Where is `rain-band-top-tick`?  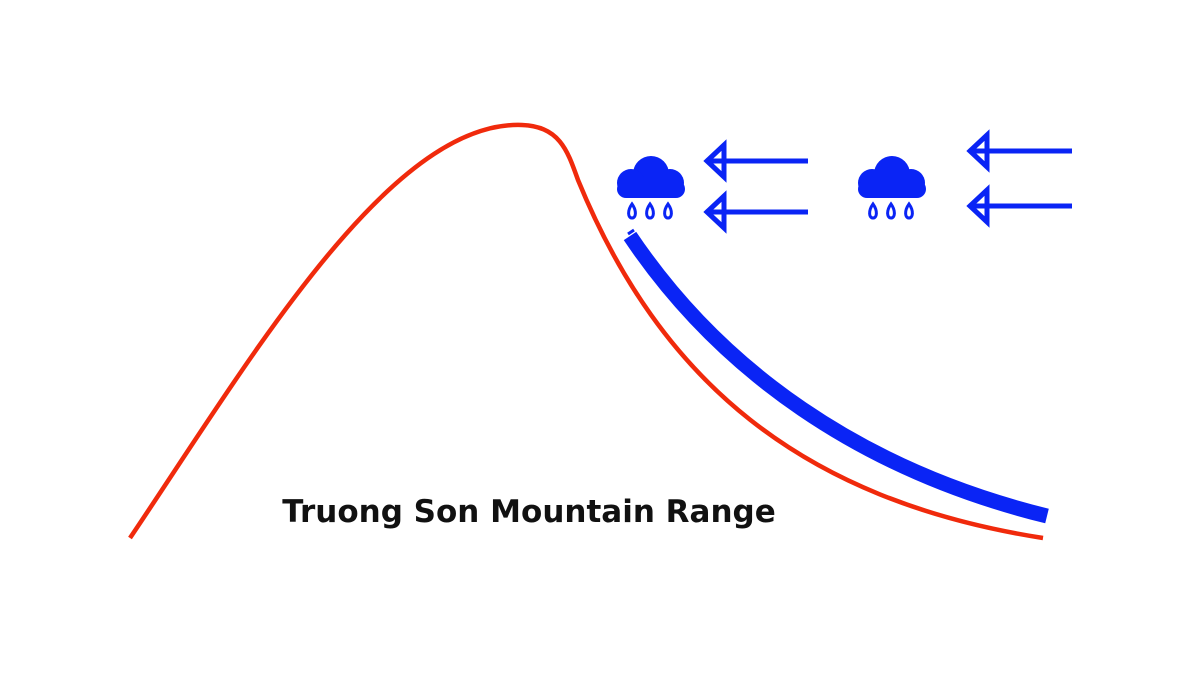
rain-band-top-tick is located at coordinates (631, 232).